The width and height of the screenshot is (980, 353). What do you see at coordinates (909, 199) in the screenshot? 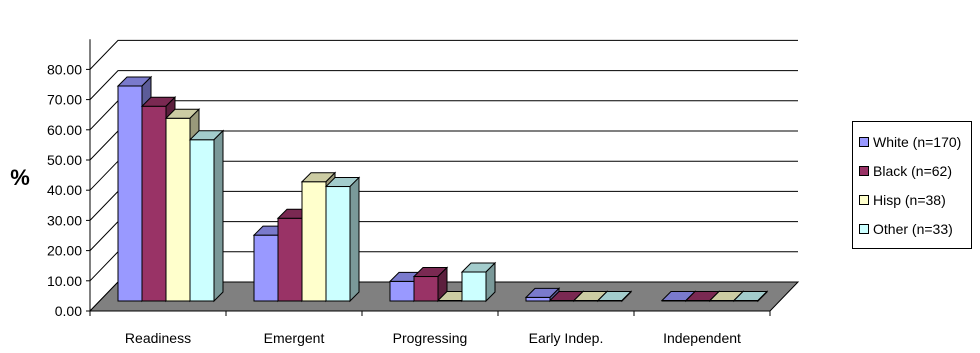
I see `legend-label: Hisp (n=38)` at bounding box center [909, 199].